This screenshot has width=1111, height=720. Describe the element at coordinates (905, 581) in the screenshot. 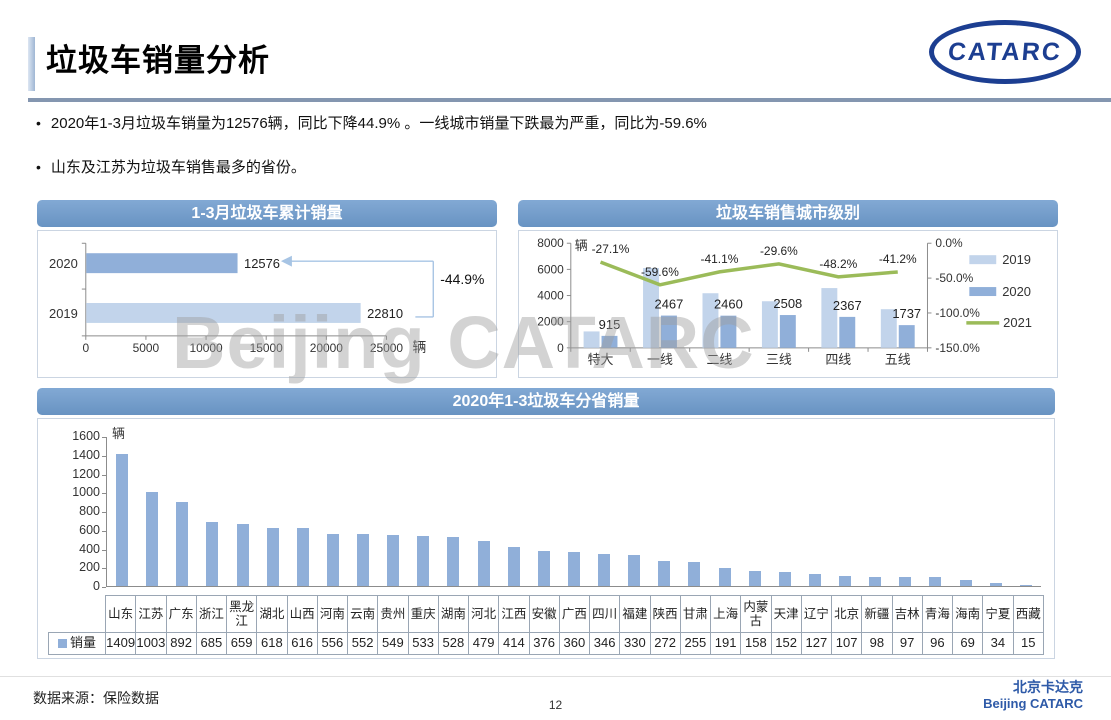

I see `bar-吉林` at that location.